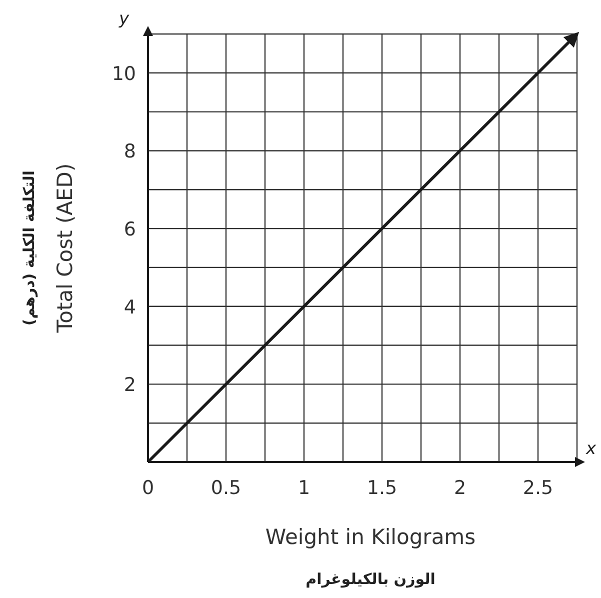 This screenshot has width=601, height=598. Describe the element at coordinates (65, 248) in the screenshot. I see `y-axis-title: Total Cost (AED)` at that location.